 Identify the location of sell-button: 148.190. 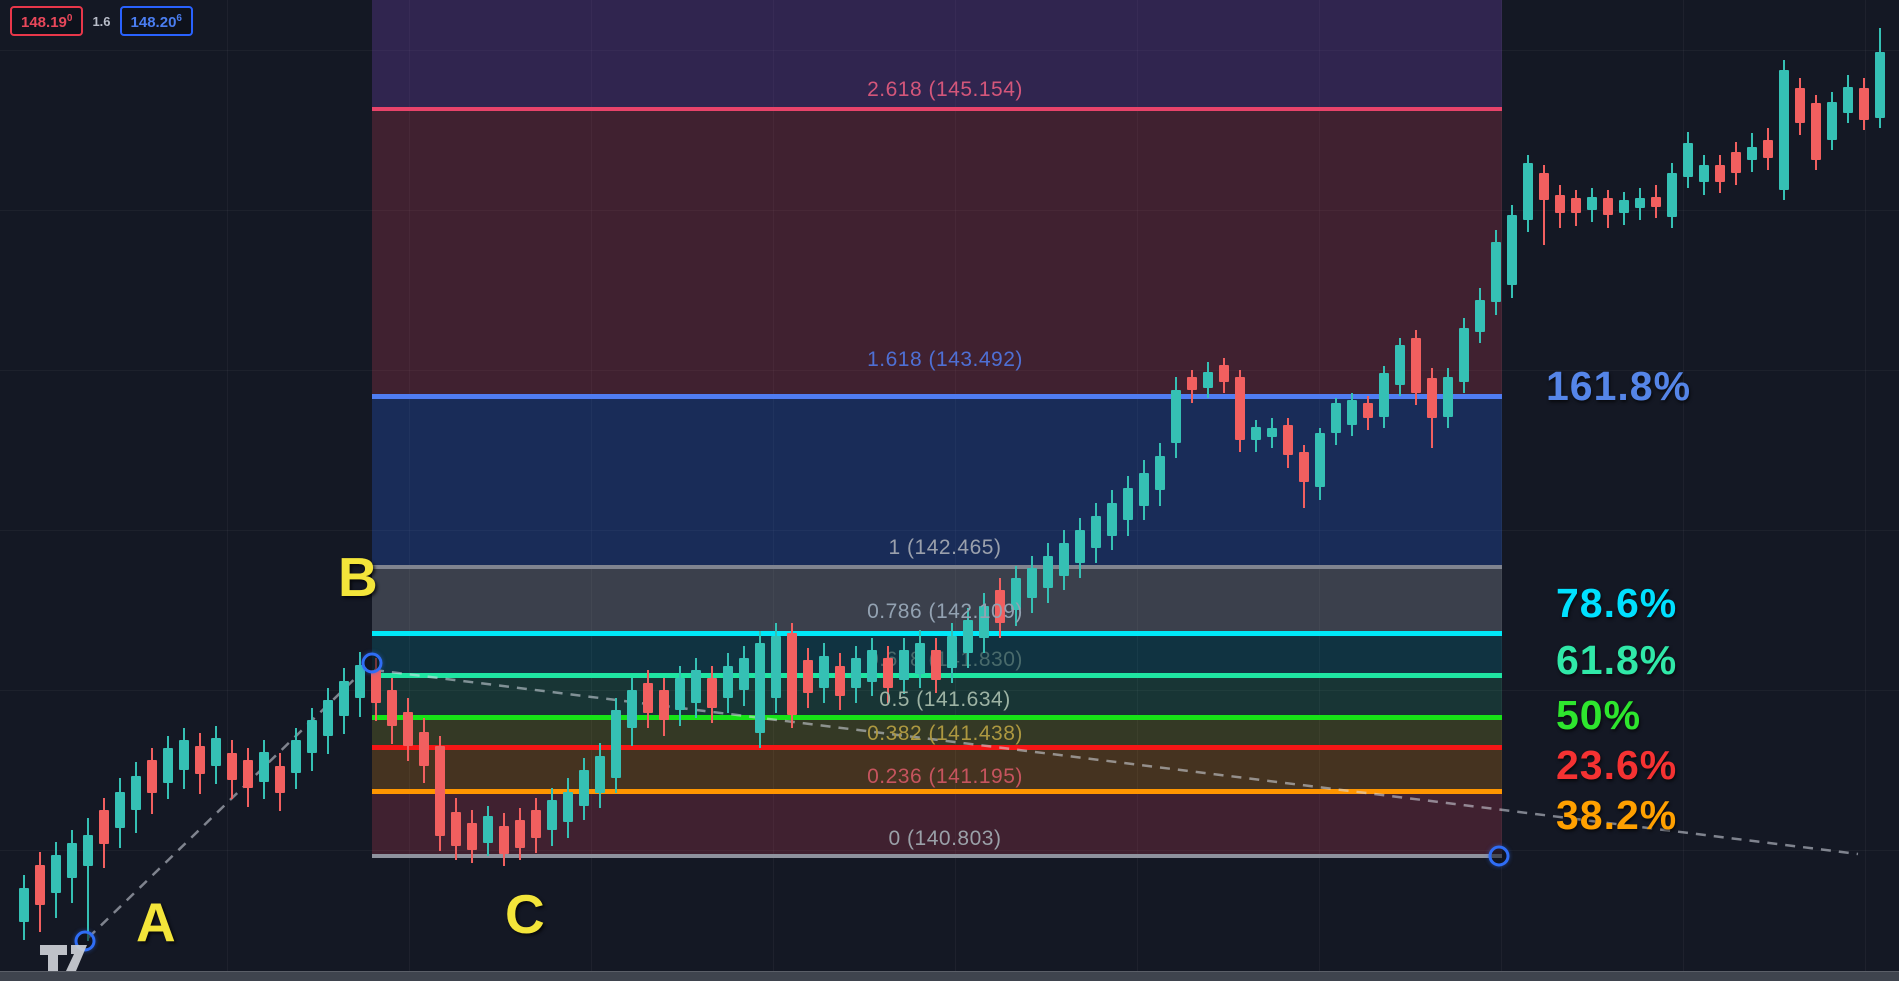
(47, 21).